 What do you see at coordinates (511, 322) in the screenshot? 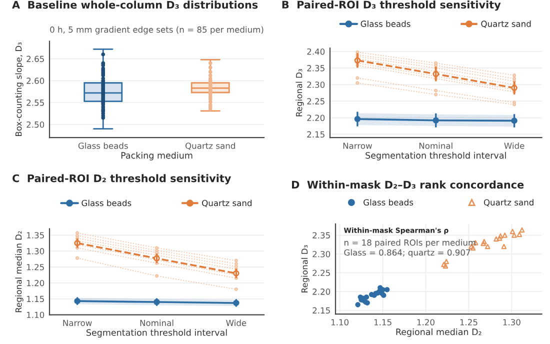
I see `x-tick-label: 1.30` at bounding box center [511, 322].